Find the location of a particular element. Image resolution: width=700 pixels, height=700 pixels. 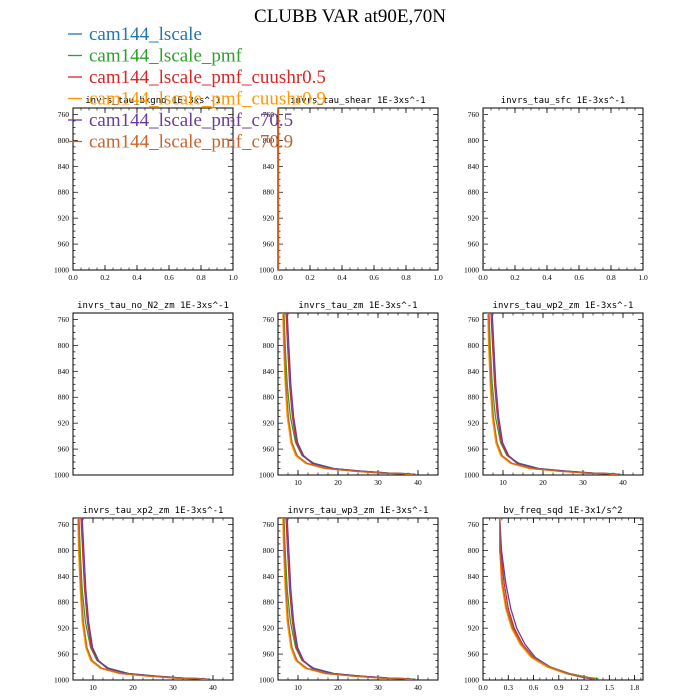

x-tick-label: 0.6 is located at coordinates (534, 687).